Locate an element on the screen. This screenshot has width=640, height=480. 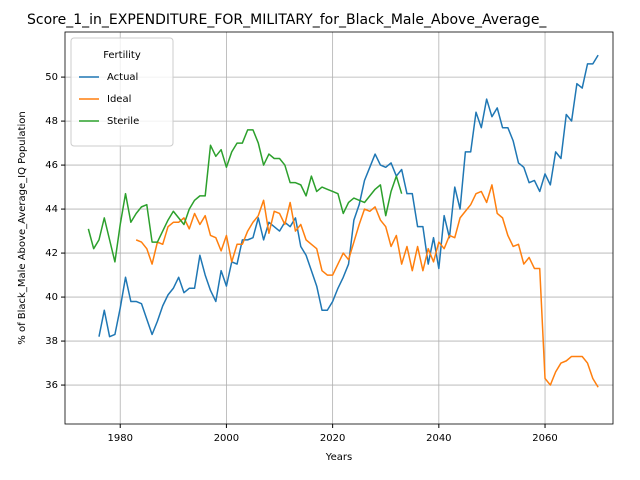
x-tick-label: 1980 is located at coordinates (119, 438).